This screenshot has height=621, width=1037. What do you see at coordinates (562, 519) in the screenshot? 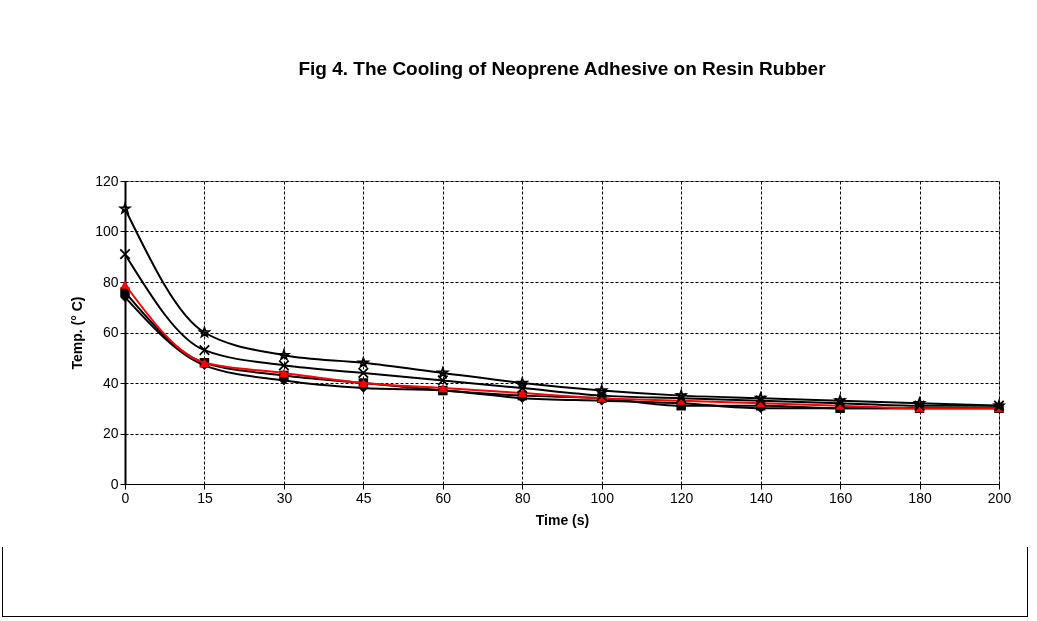
I see `x-axis-title: Time (s)` at bounding box center [562, 519].